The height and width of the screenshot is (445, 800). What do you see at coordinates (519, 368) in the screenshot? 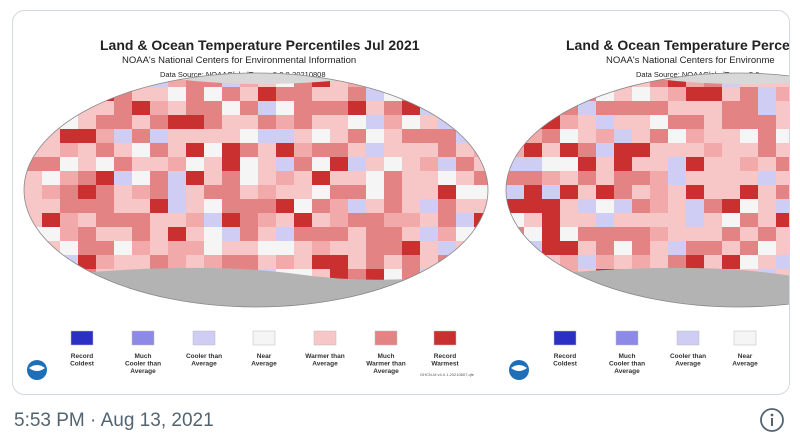
I see `noaa-logo-bird` at bounding box center [519, 368].